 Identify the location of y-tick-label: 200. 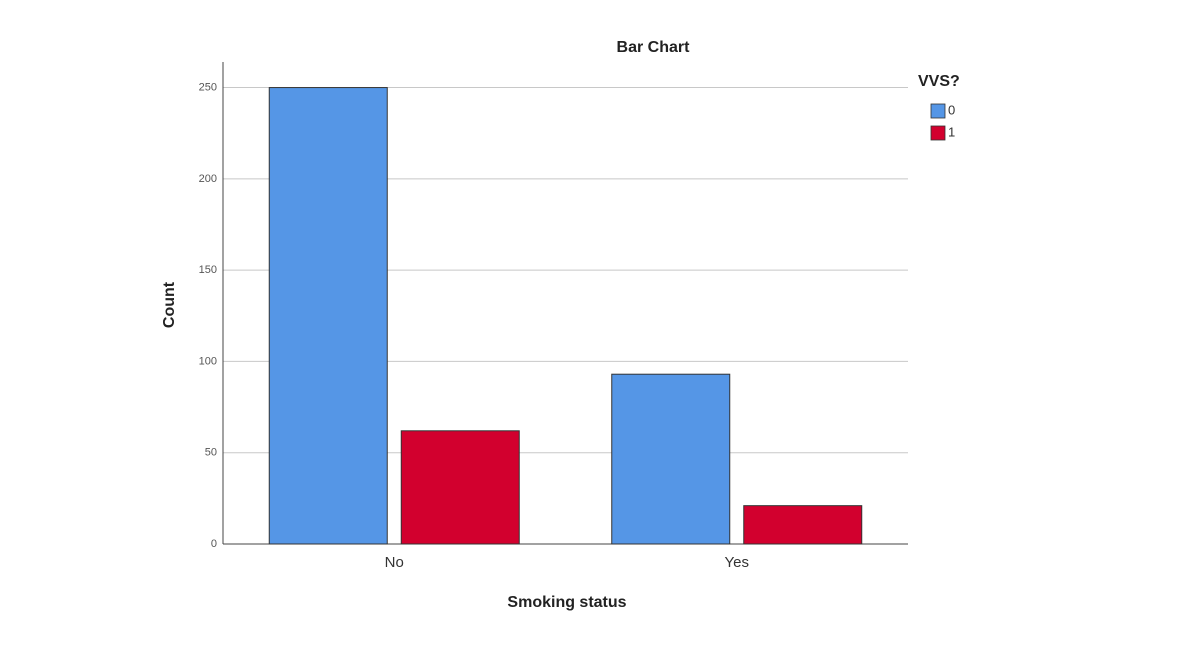
(208, 179).